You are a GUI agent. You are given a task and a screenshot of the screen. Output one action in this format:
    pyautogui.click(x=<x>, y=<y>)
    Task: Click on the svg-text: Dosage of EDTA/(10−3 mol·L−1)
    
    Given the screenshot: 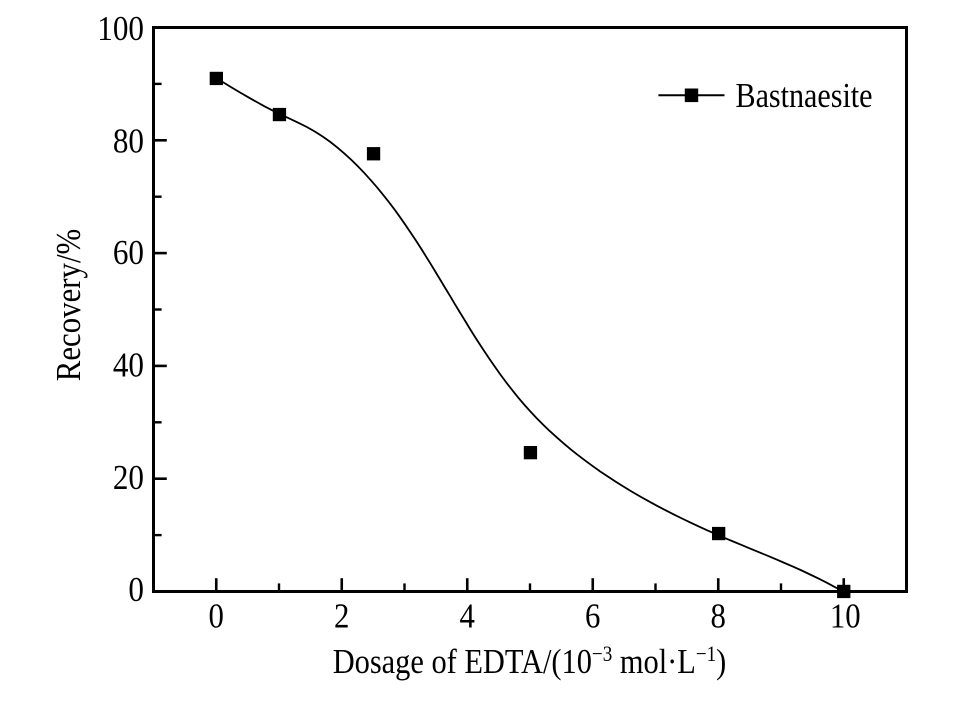 What is the action you would take?
    pyautogui.click(x=530, y=662)
    